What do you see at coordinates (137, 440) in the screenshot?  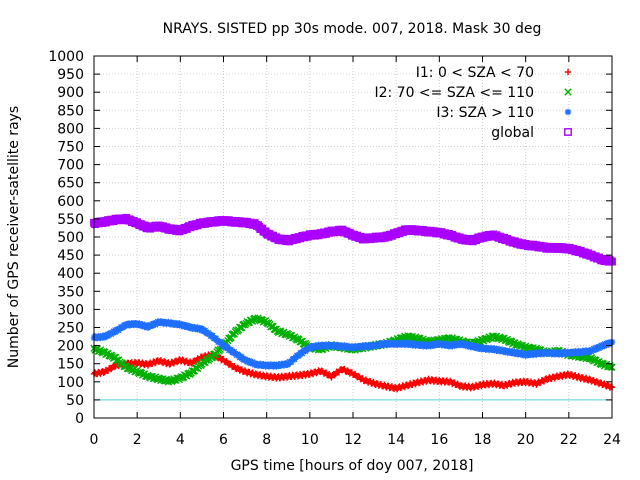 I see `x-tick-label: 2` at bounding box center [137, 440].